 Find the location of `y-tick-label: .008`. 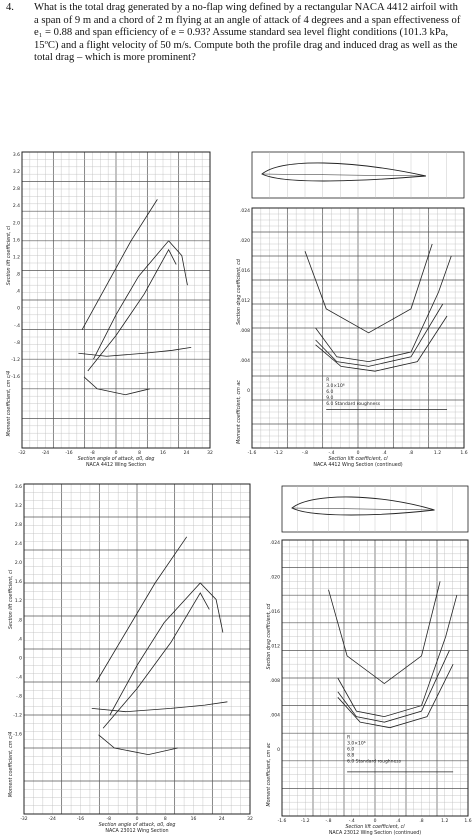

y-tick-label: .008 is located at coordinates (245, 331).